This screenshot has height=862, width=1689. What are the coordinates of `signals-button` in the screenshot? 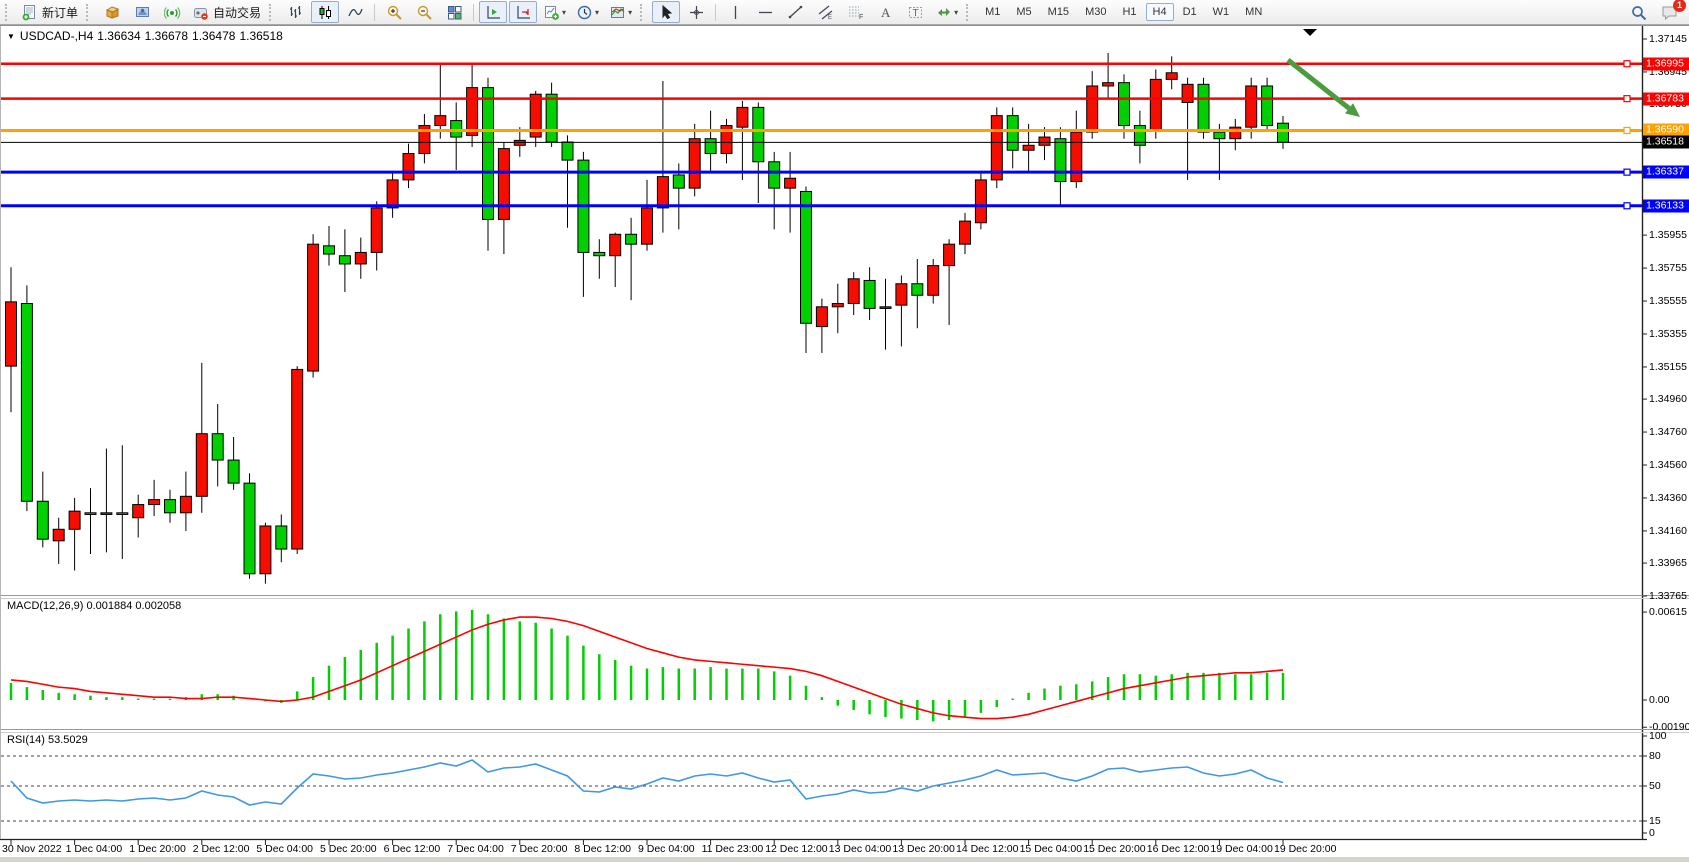 It's located at (172, 12).